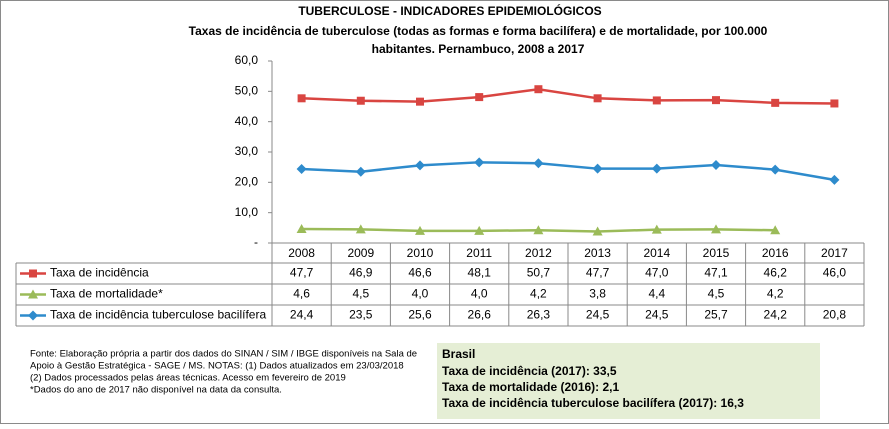  What do you see at coordinates (657, 273) in the screenshot?
I see `table-value: 47,0` at bounding box center [657, 273].